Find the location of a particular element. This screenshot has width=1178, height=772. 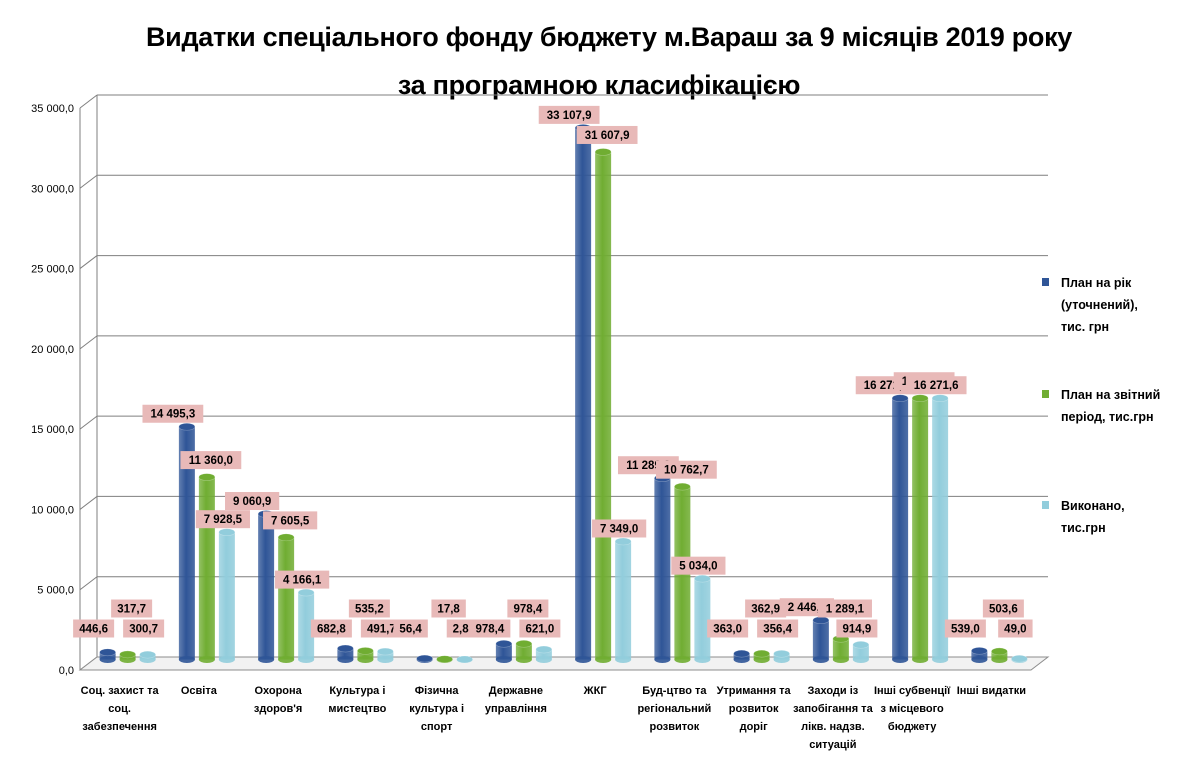

y-tick-label: 10 000,0 is located at coordinates (52, 510).